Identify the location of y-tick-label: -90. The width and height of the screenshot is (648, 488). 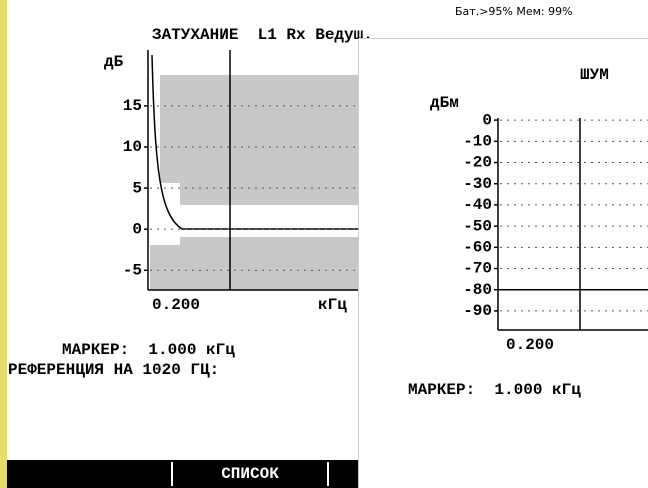
(477, 311).